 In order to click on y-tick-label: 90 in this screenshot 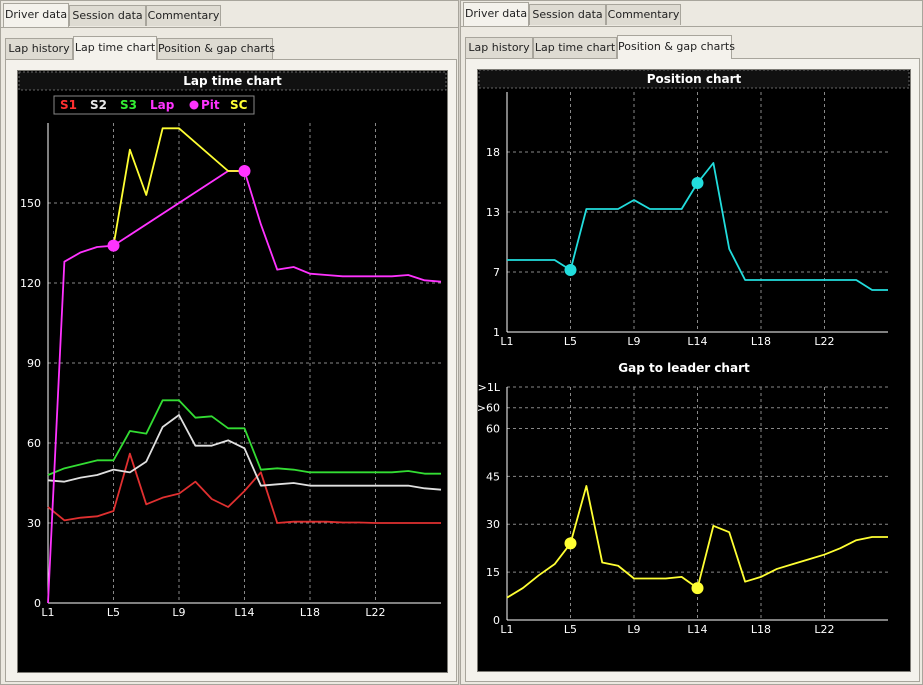, I will do `click(34, 363)`.